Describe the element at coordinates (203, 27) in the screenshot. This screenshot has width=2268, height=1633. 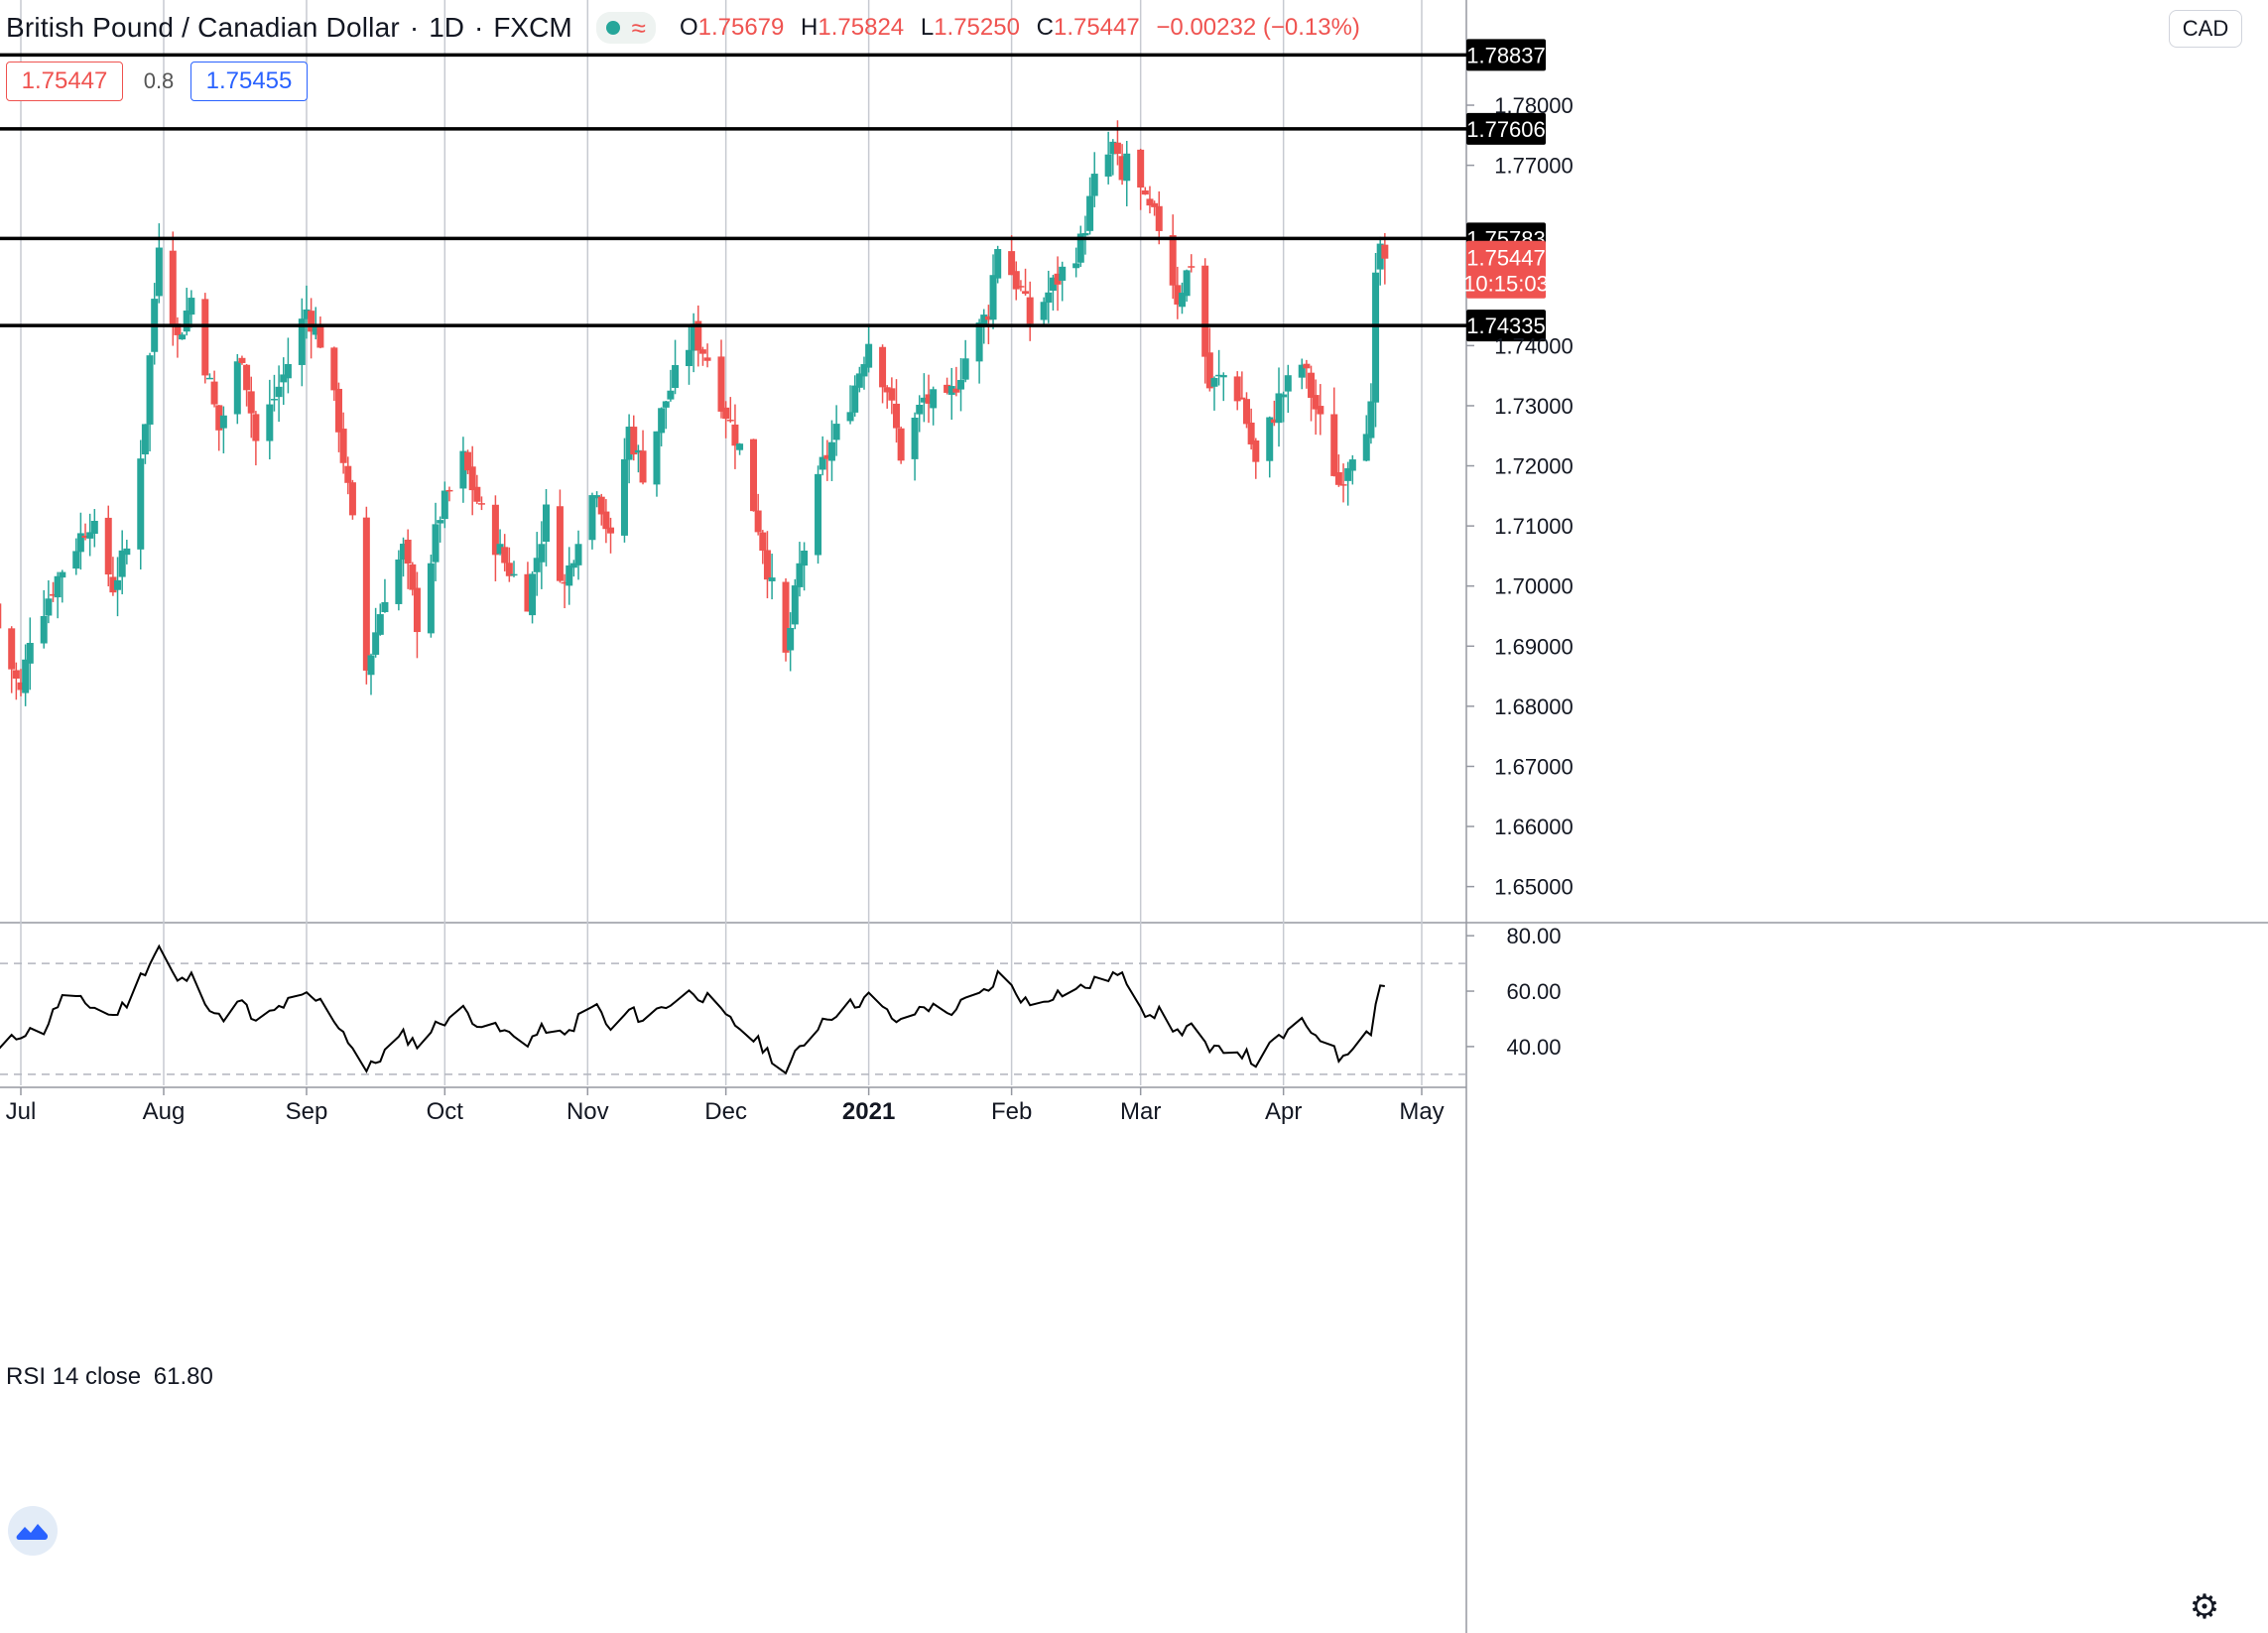
I see `symbol-name: British Pound / Canadian Dollar` at that location.